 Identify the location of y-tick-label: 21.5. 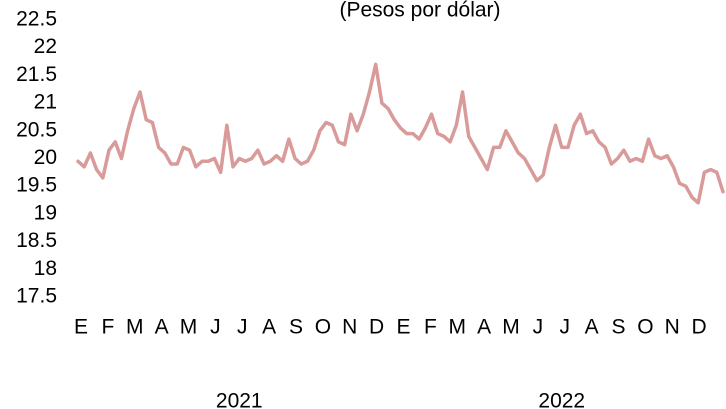
(36, 74).